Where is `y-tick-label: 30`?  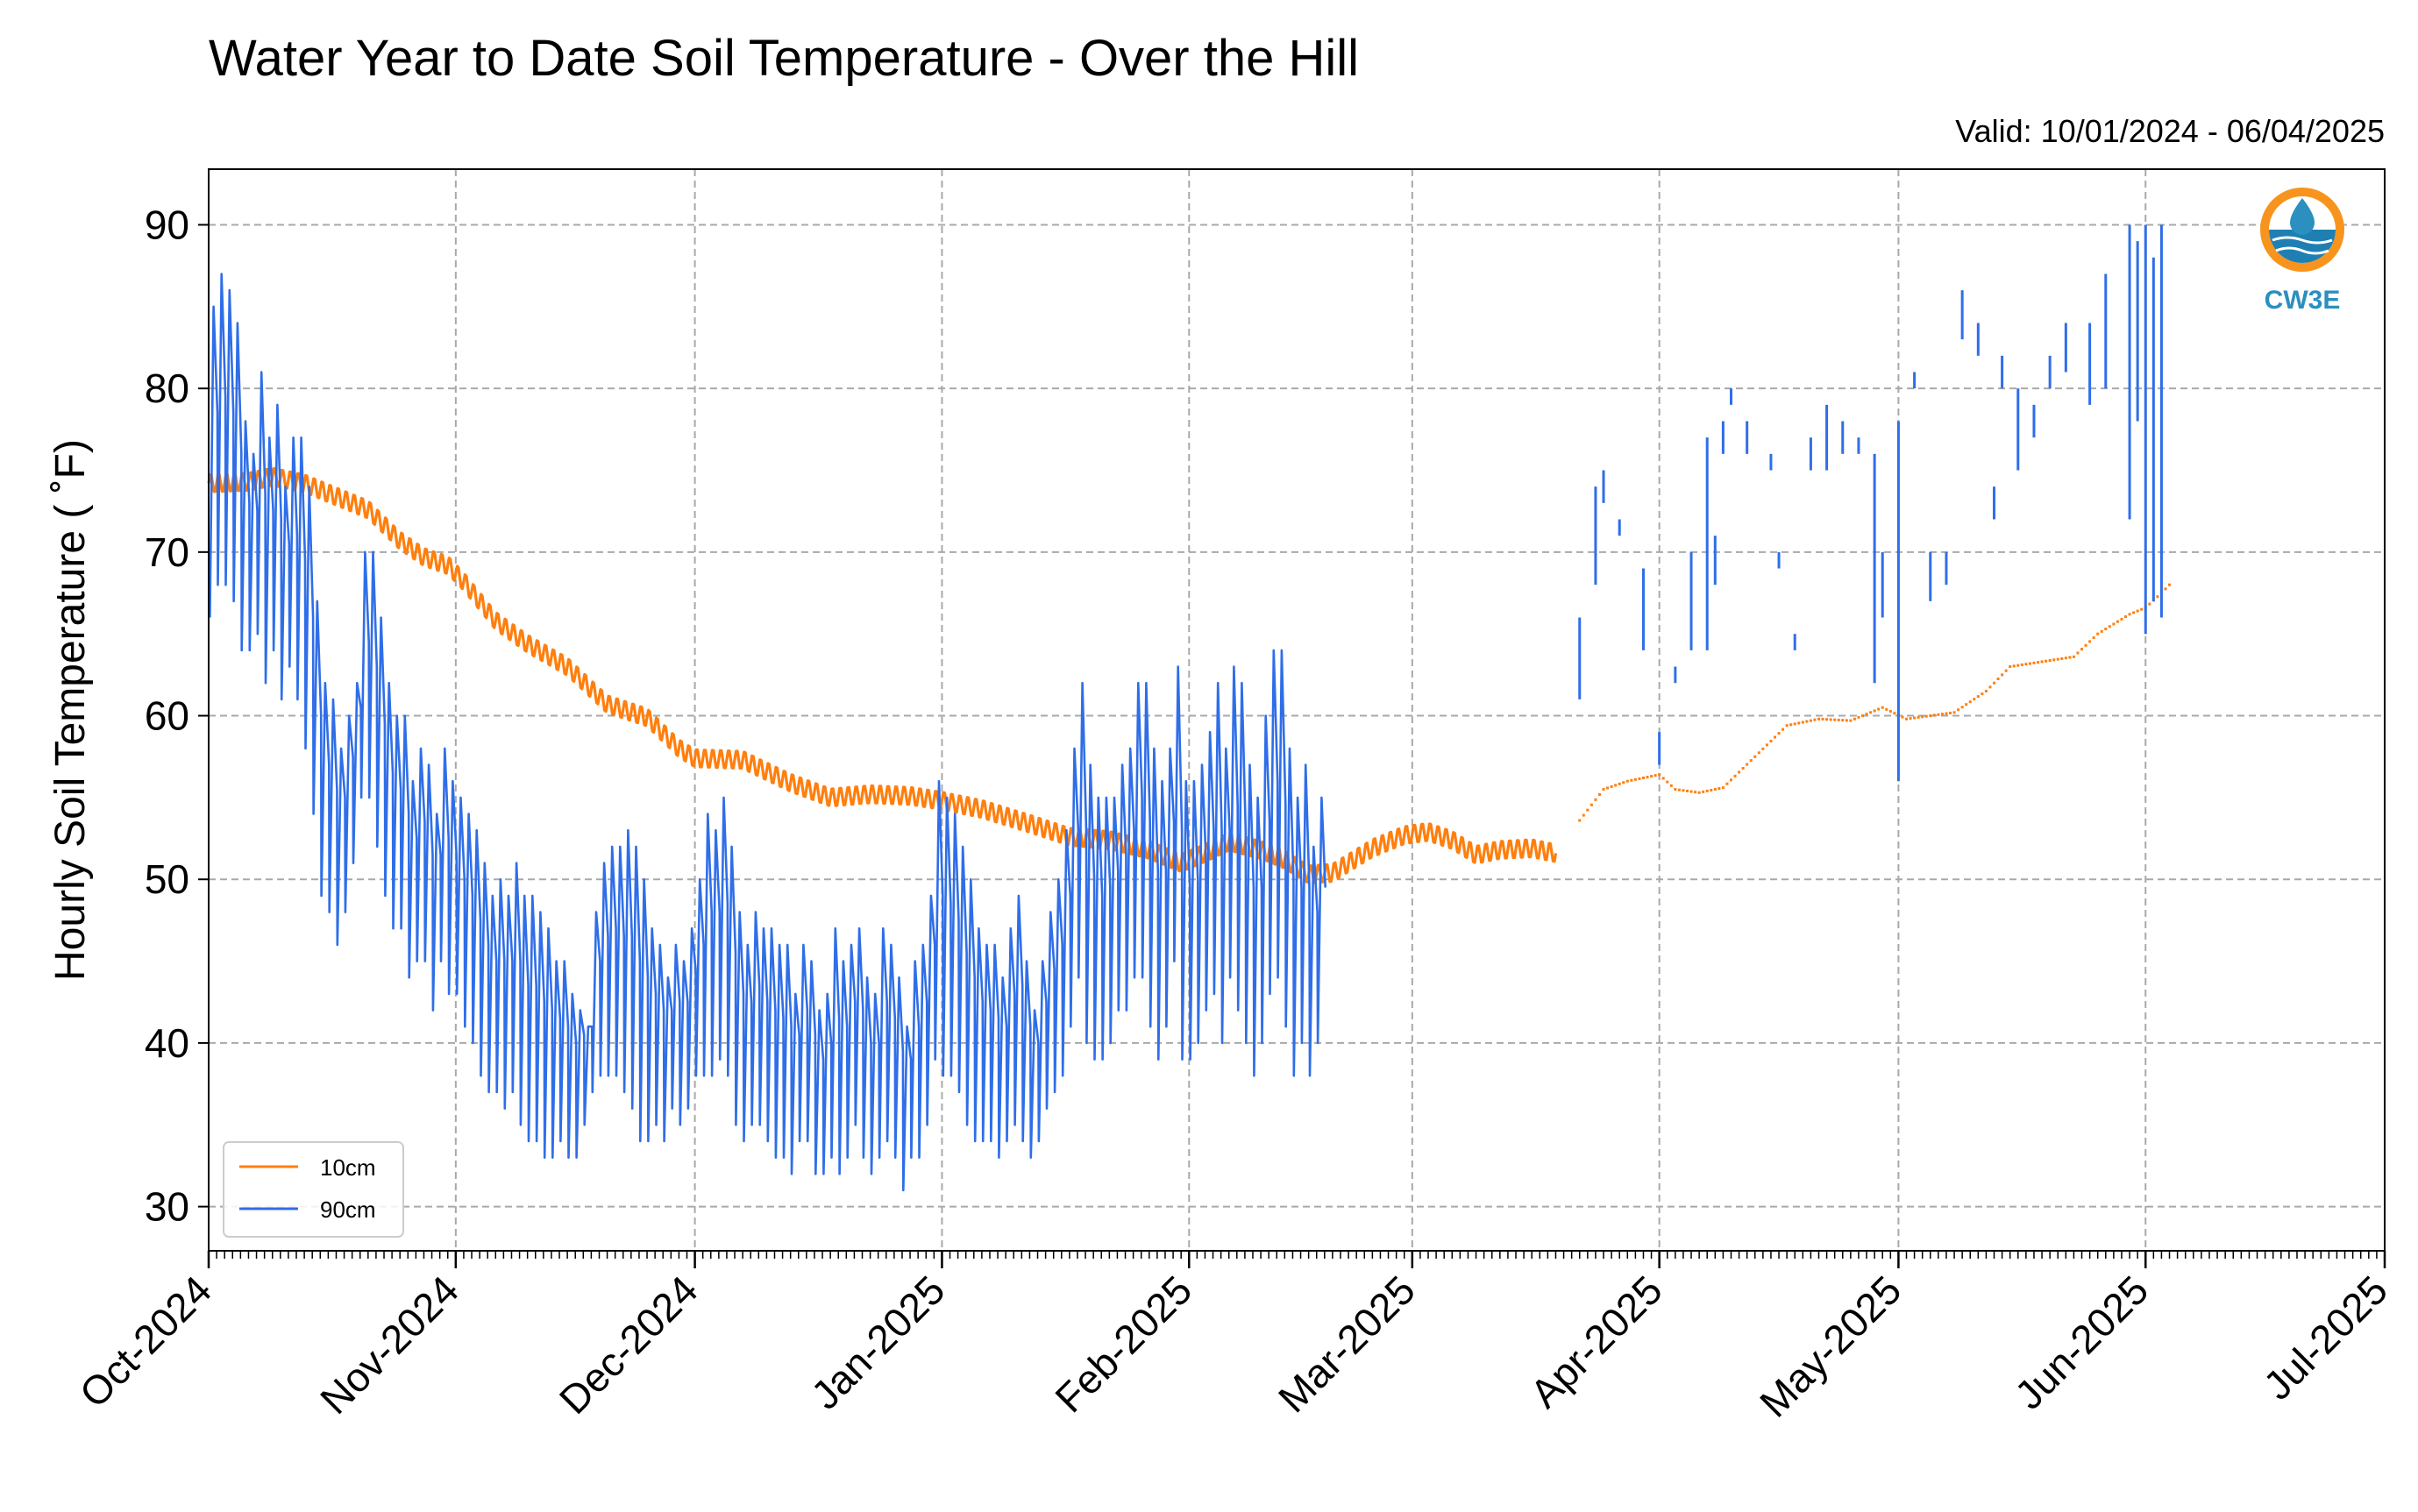
y-tick-label: 30 is located at coordinates (167, 1207).